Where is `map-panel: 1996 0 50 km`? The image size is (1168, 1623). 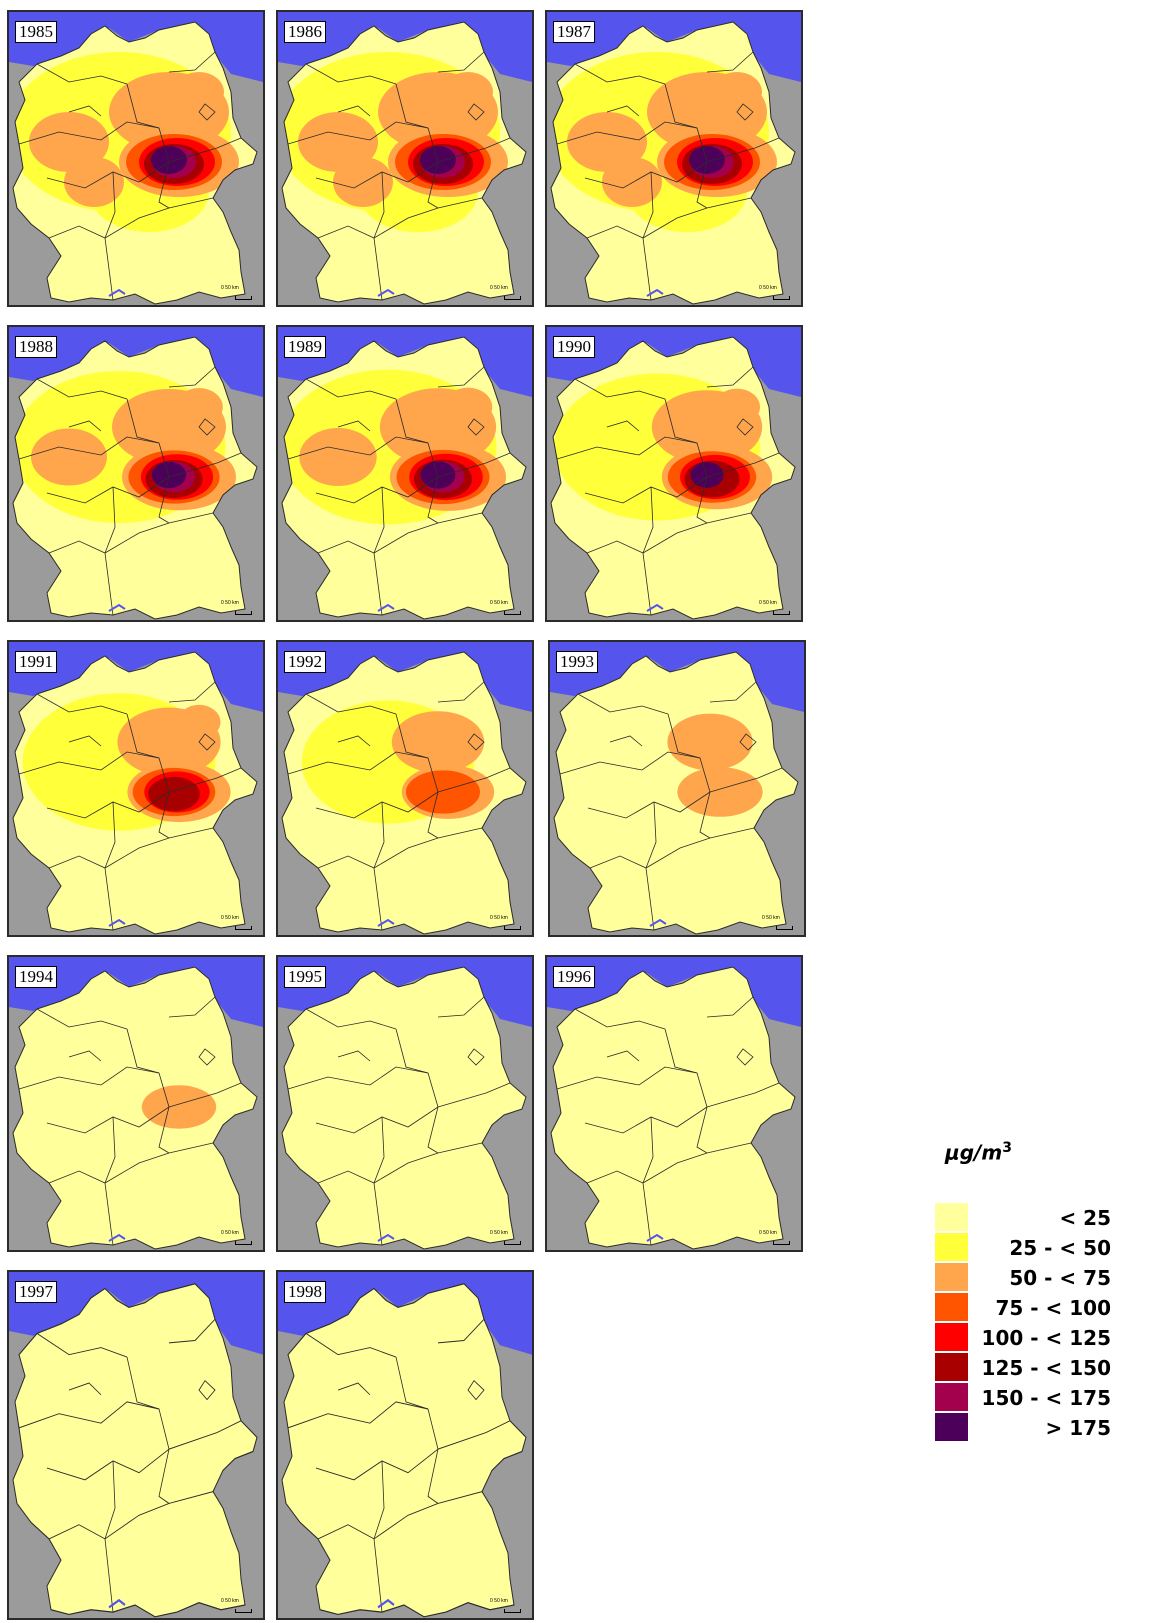
map-panel: 1996 0 50 km is located at coordinates (674, 1103).